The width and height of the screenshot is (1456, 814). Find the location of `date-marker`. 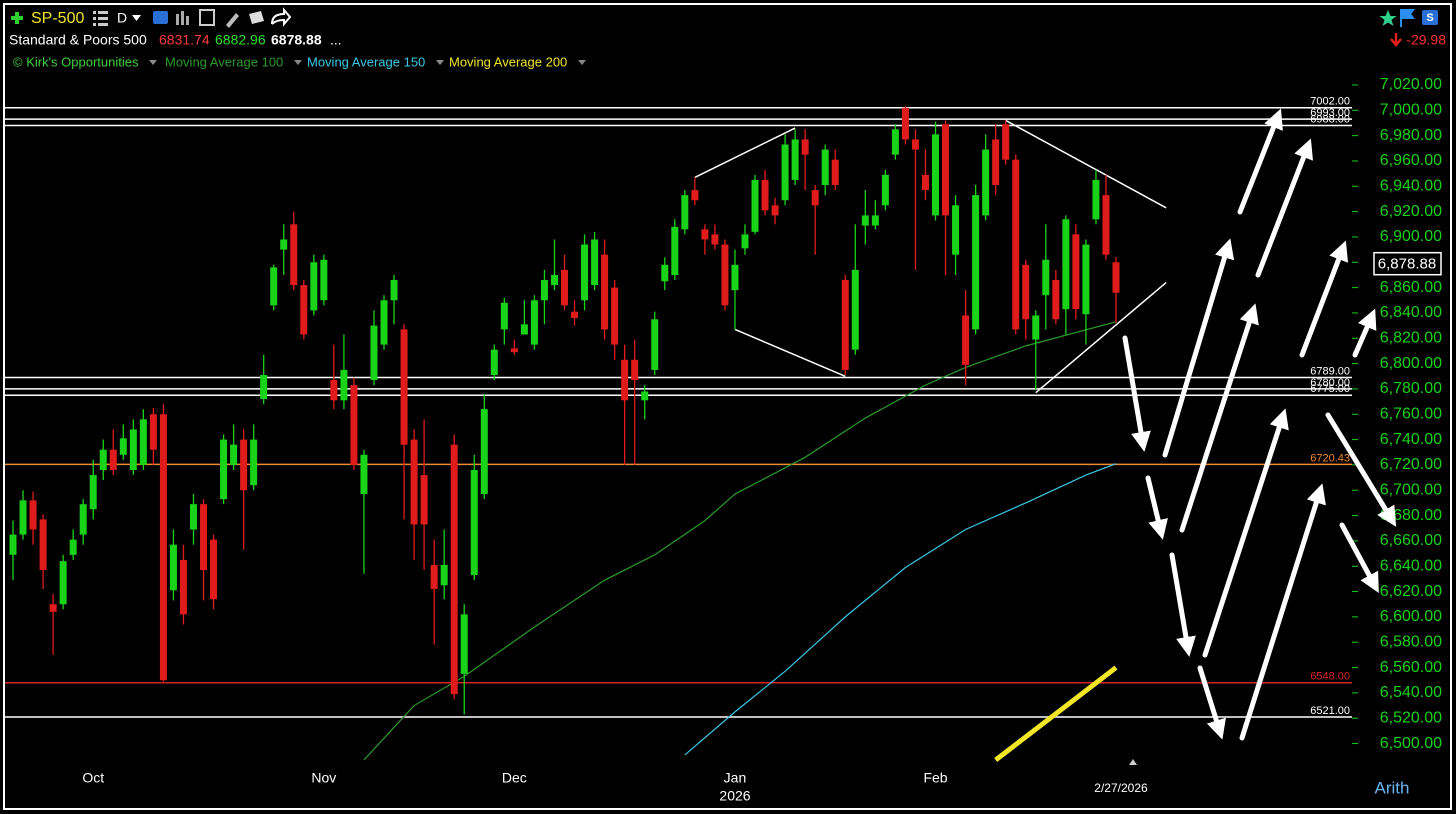

date-marker is located at coordinates (1133, 762).